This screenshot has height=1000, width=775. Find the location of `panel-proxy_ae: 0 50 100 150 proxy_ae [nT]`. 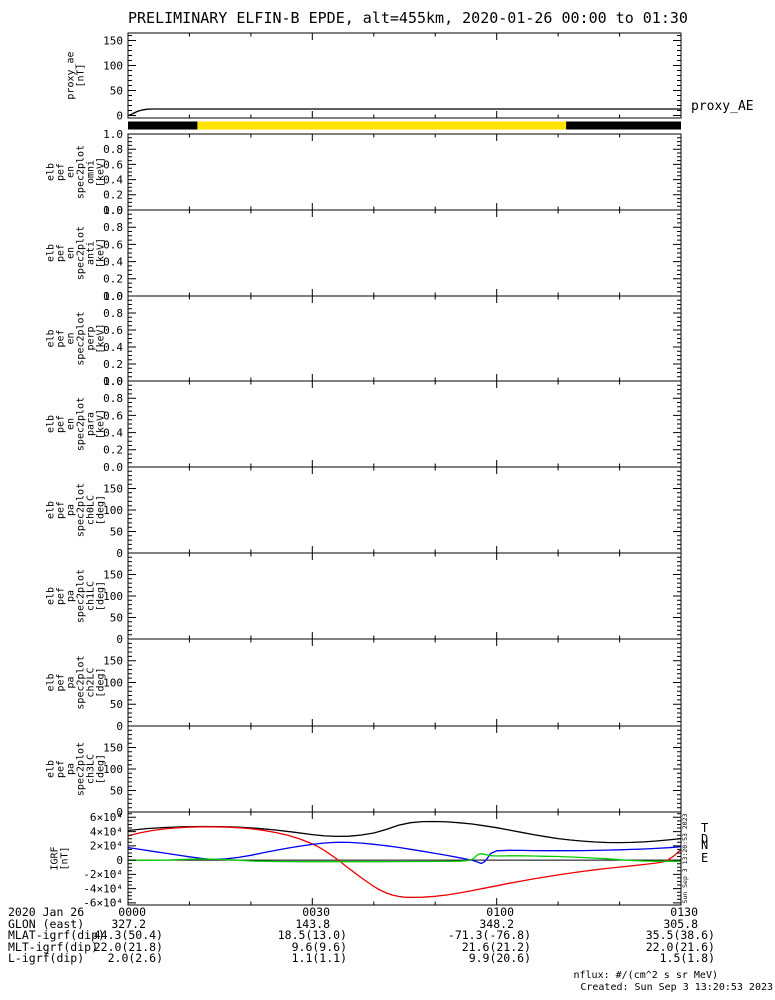

panel-proxy_ae: 0 50 100 150 proxy_ae [nT] is located at coordinates (374, 77).